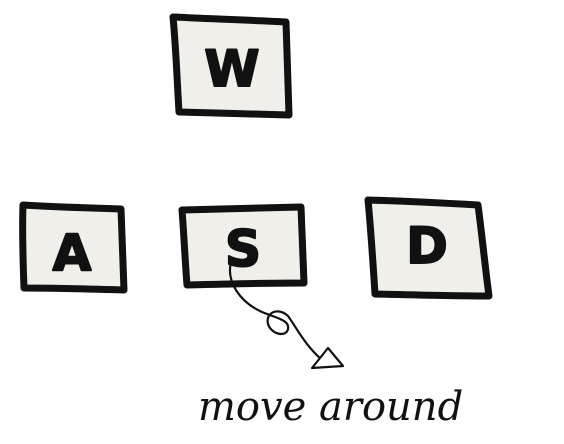 The width and height of the screenshot is (564, 444). I want to click on key-a-label: A, so click(72, 253).